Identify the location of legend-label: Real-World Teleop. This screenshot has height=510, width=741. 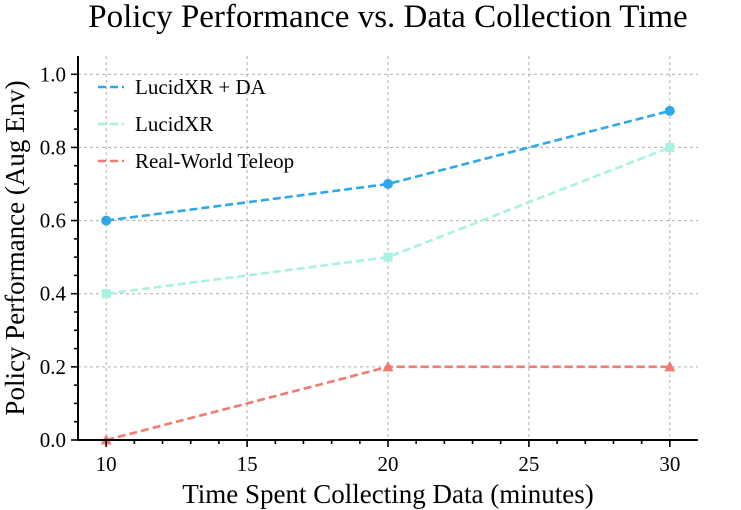
(214, 161).